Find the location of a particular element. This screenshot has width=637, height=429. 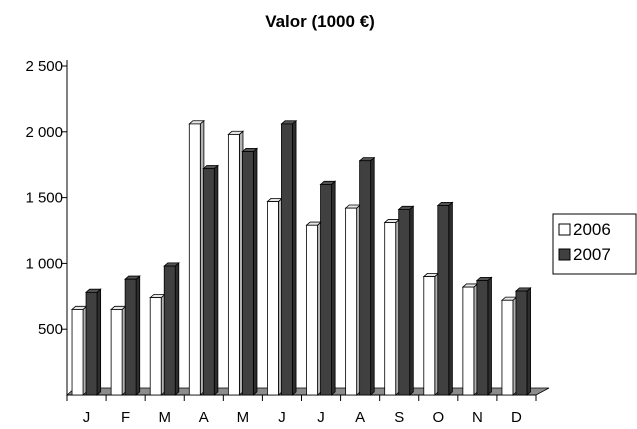

chart-title: Valor (1000 €) is located at coordinates (320, 21).